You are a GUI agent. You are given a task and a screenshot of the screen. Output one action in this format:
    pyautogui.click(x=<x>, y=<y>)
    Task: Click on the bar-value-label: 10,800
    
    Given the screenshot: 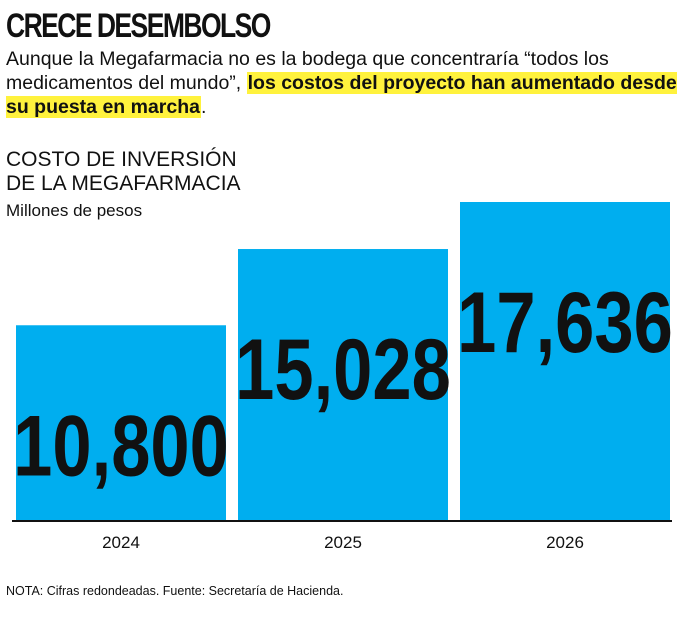 What is the action you would take?
    pyautogui.click(x=121, y=446)
    